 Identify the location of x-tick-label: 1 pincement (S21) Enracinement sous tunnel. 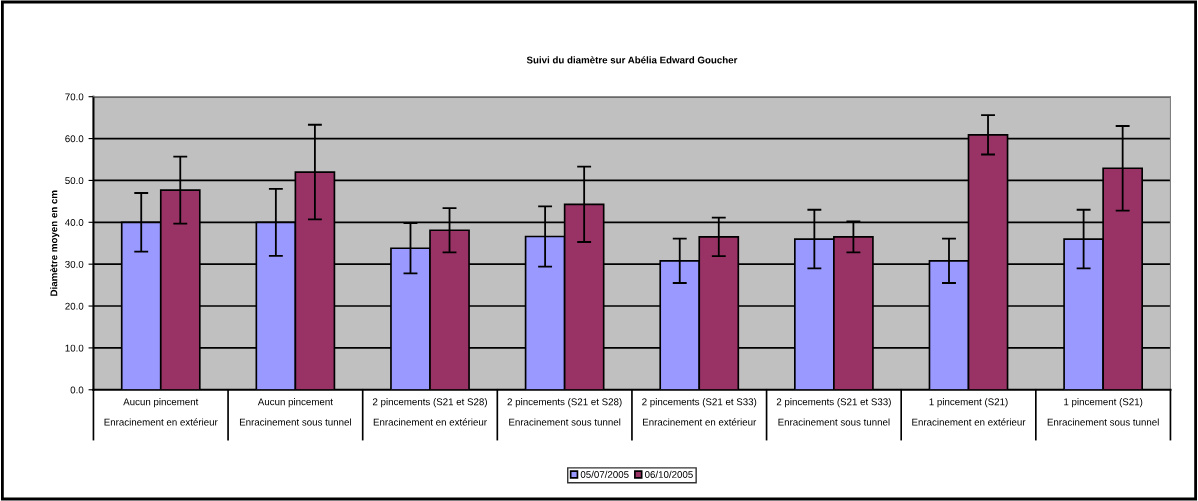
(1103, 412).